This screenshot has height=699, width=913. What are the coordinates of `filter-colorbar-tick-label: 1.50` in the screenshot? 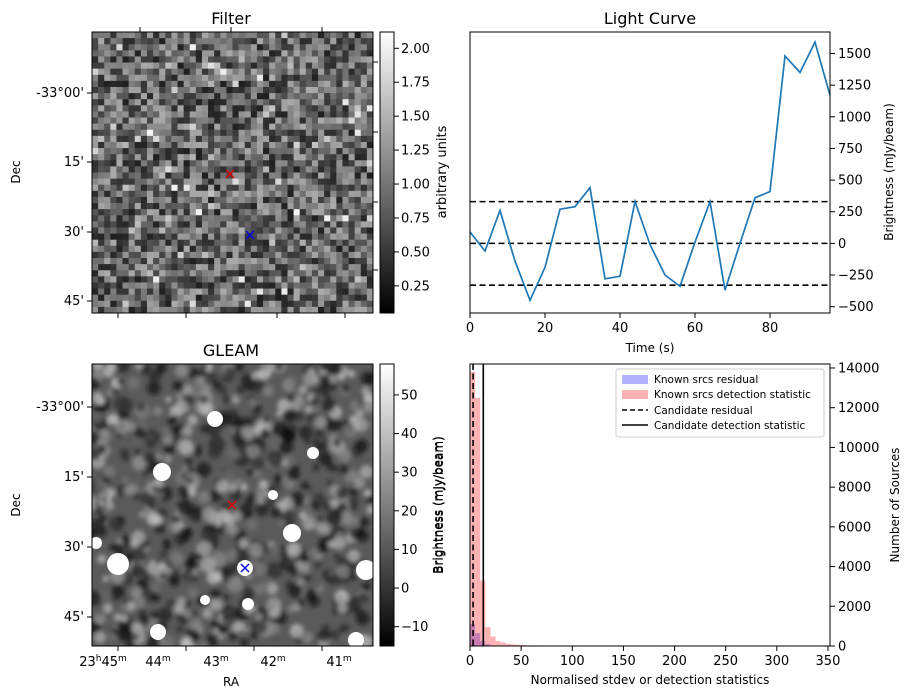 It's located at (415, 117).